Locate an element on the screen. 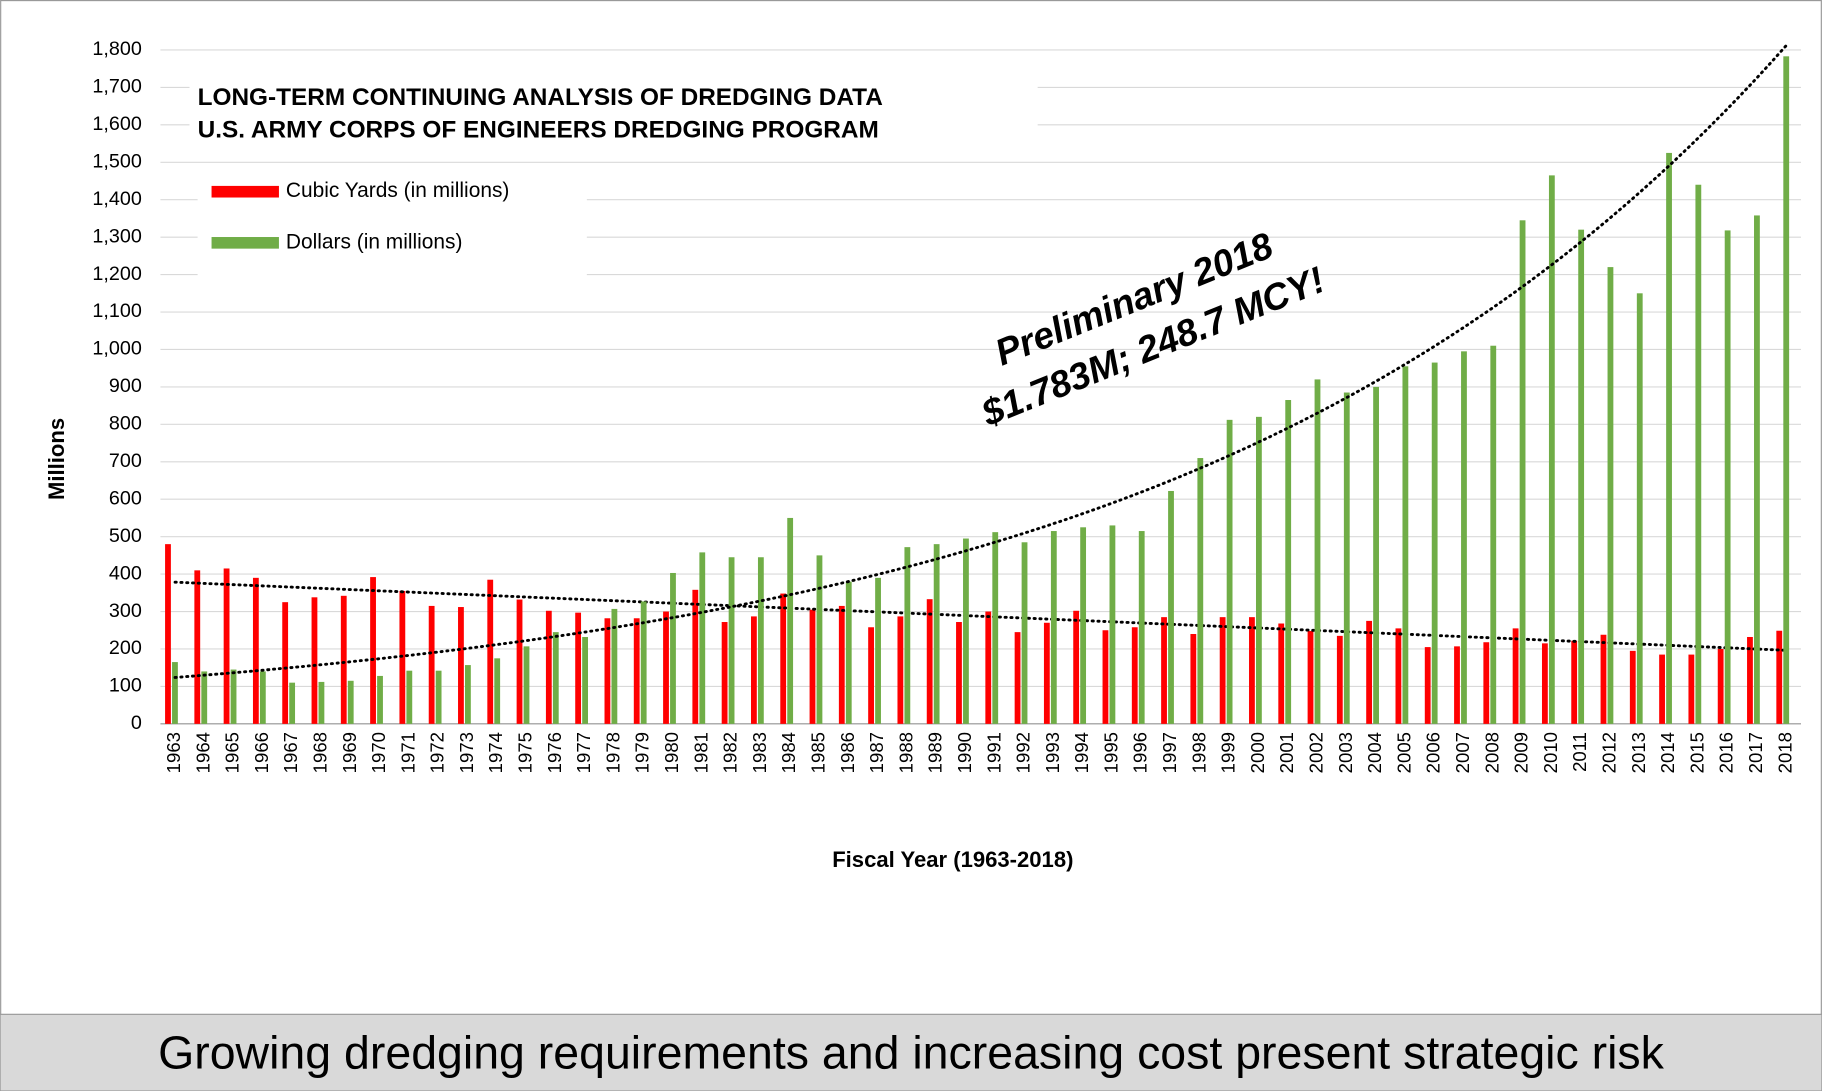 This screenshot has width=1822, height=1091. y-tick-label: 1,600 is located at coordinates (116, 124).